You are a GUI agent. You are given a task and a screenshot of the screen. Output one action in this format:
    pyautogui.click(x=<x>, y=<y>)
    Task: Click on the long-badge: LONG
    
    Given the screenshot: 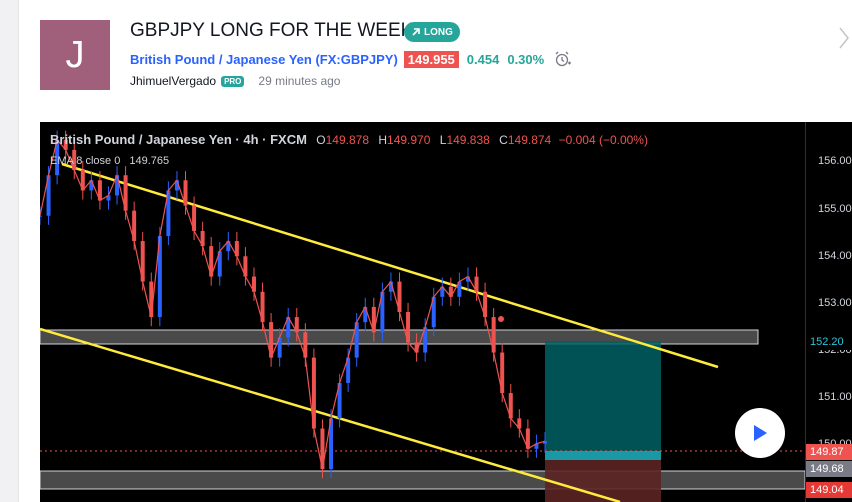 What is the action you would take?
    pyautogui.click(x=432, y=32)
    